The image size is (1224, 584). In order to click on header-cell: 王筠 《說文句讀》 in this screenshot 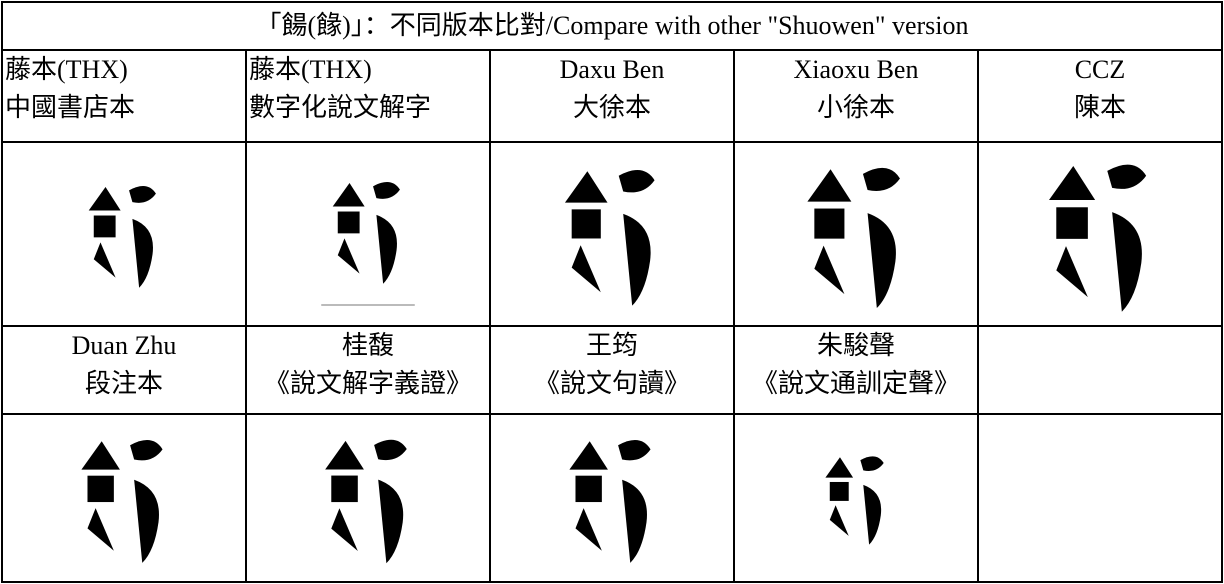, I will do `click(612, 370)`.